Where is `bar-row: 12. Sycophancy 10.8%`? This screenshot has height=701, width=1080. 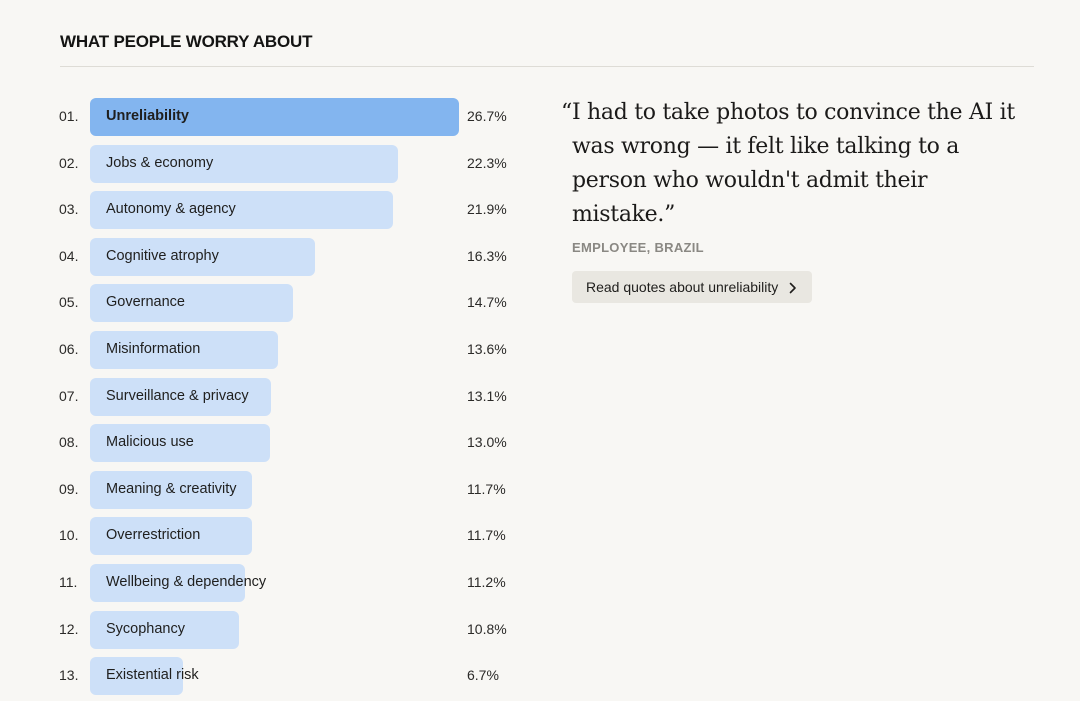
bar-row: 12. Sycophancy 10.8% is located at coordinates (270, 630).